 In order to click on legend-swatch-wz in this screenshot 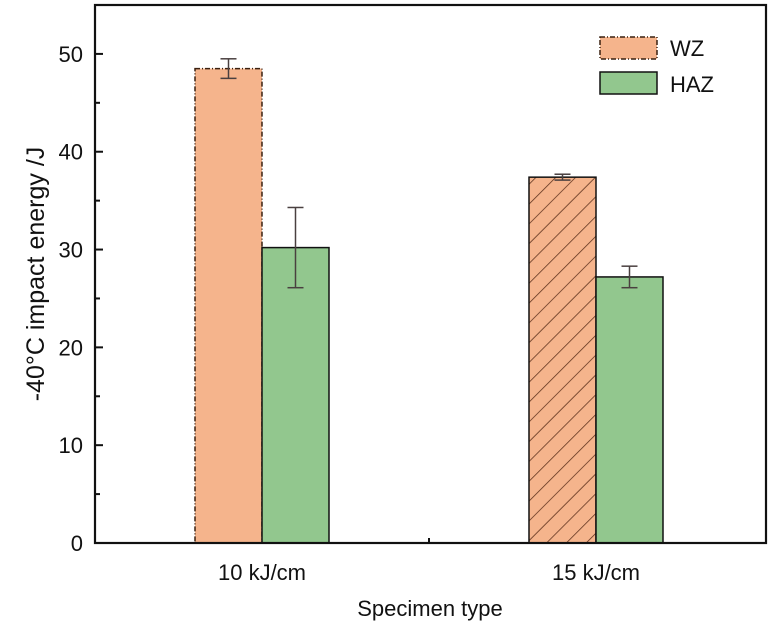, I will do `click(628, 48)`.